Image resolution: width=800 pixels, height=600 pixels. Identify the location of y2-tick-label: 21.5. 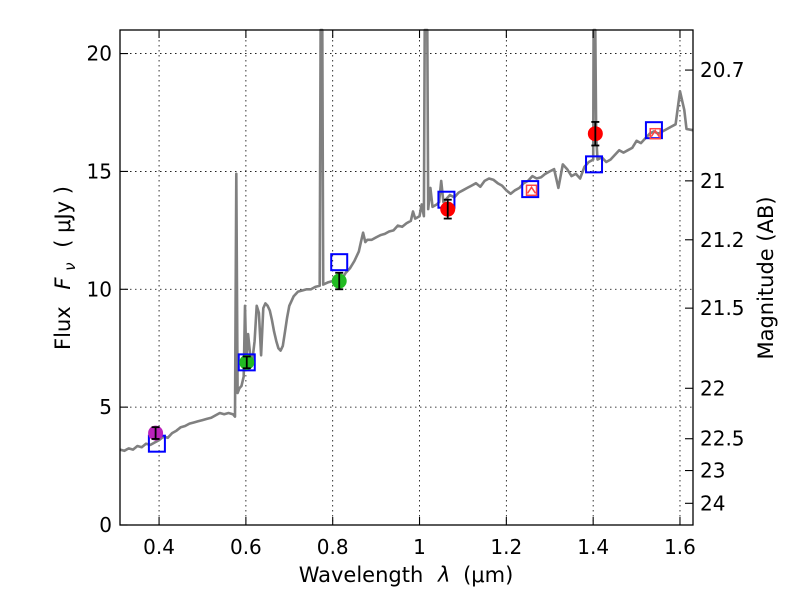
(722, 308).